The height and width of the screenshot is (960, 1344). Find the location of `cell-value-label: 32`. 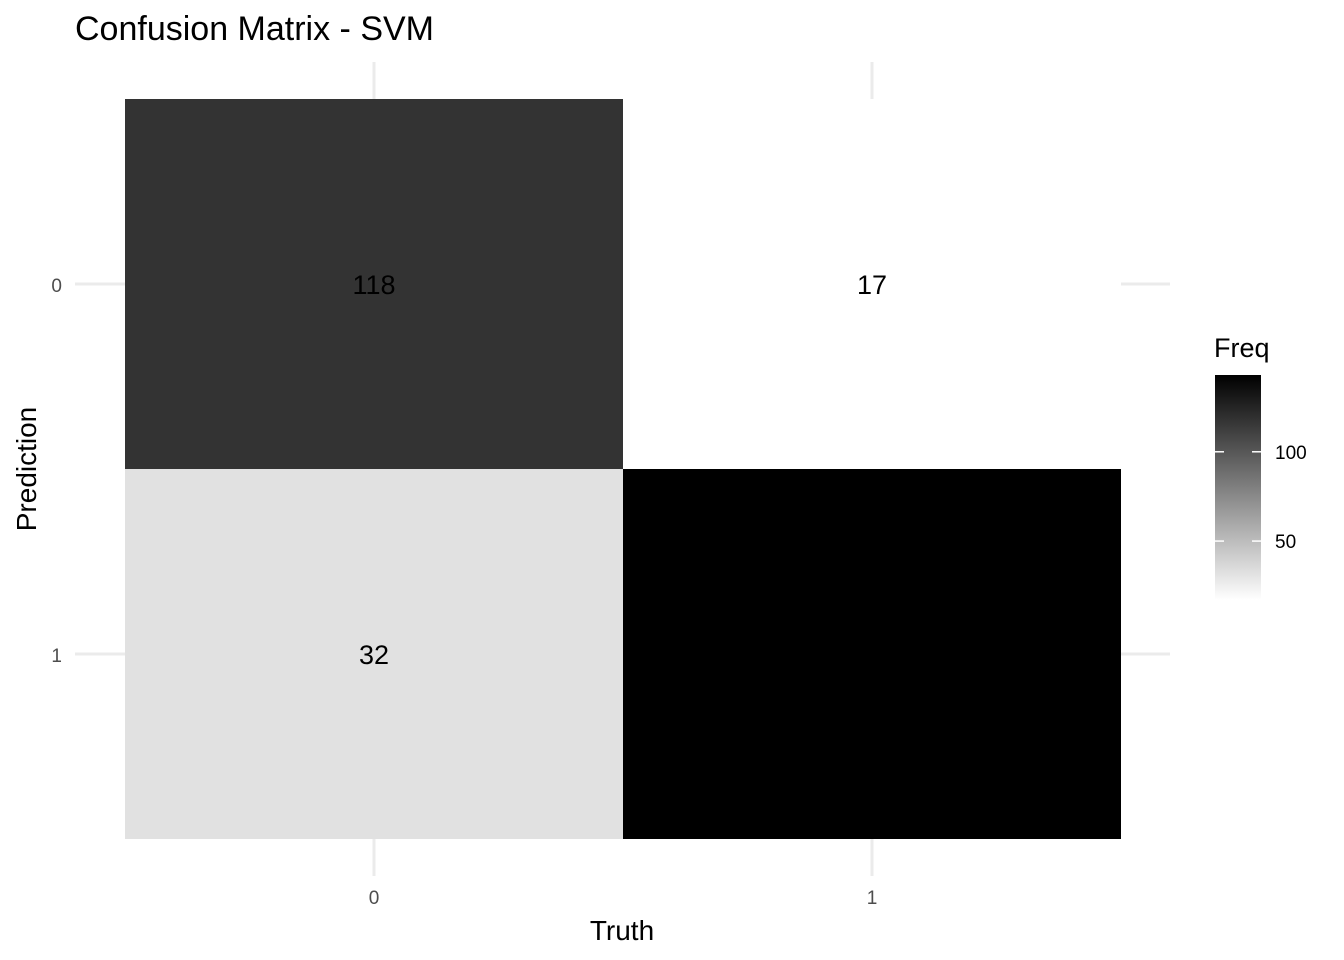

cell-value-label: 32 is located at coordinates (374, 655).